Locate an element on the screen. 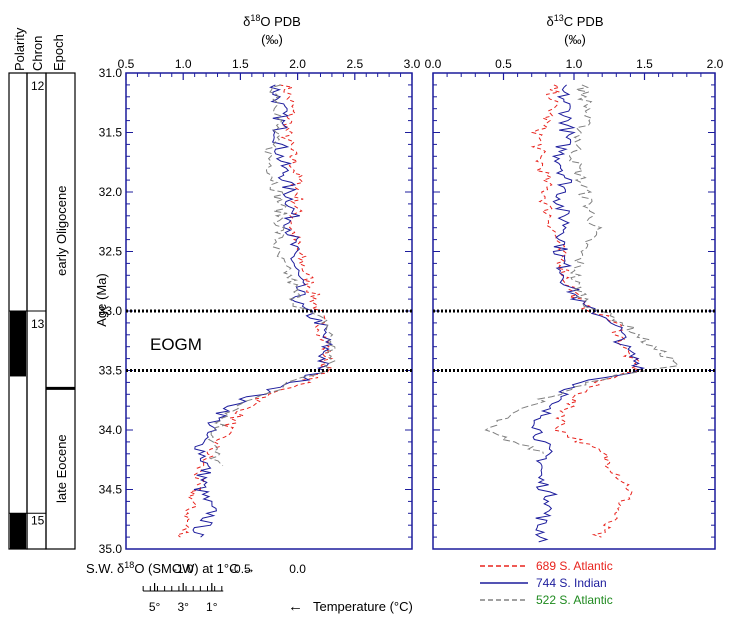 This screenshot has height=621, width=737. temperature-tick-label: 5° is located at coordinates (155, 607).